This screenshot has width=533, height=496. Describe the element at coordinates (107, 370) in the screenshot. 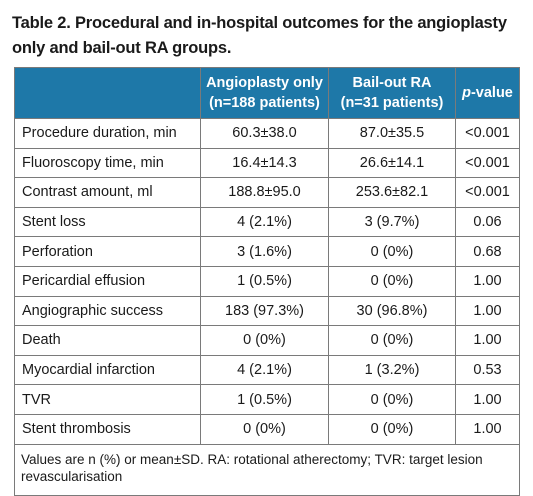

I see `row-label: Myocardial infarction` at that location.